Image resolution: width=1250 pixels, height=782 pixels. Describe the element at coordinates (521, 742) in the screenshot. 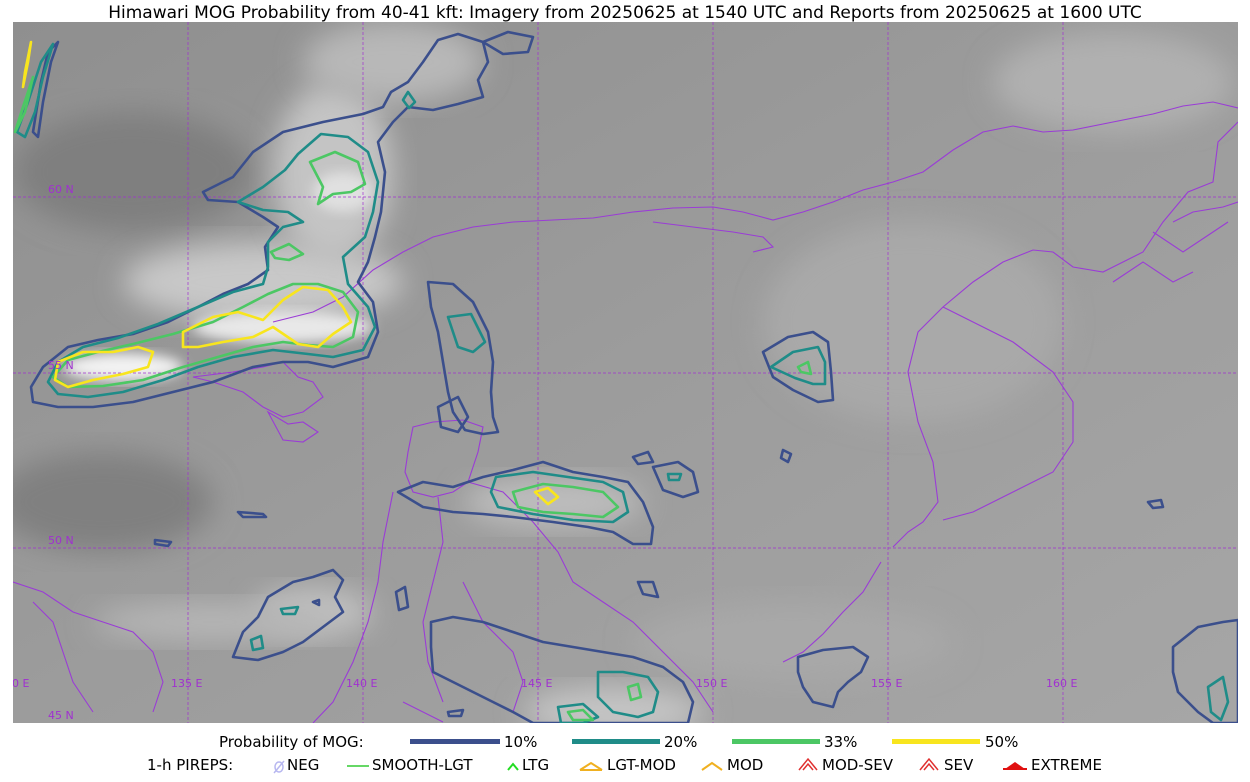

I see `legend-label-10pct: 10%` at that location.